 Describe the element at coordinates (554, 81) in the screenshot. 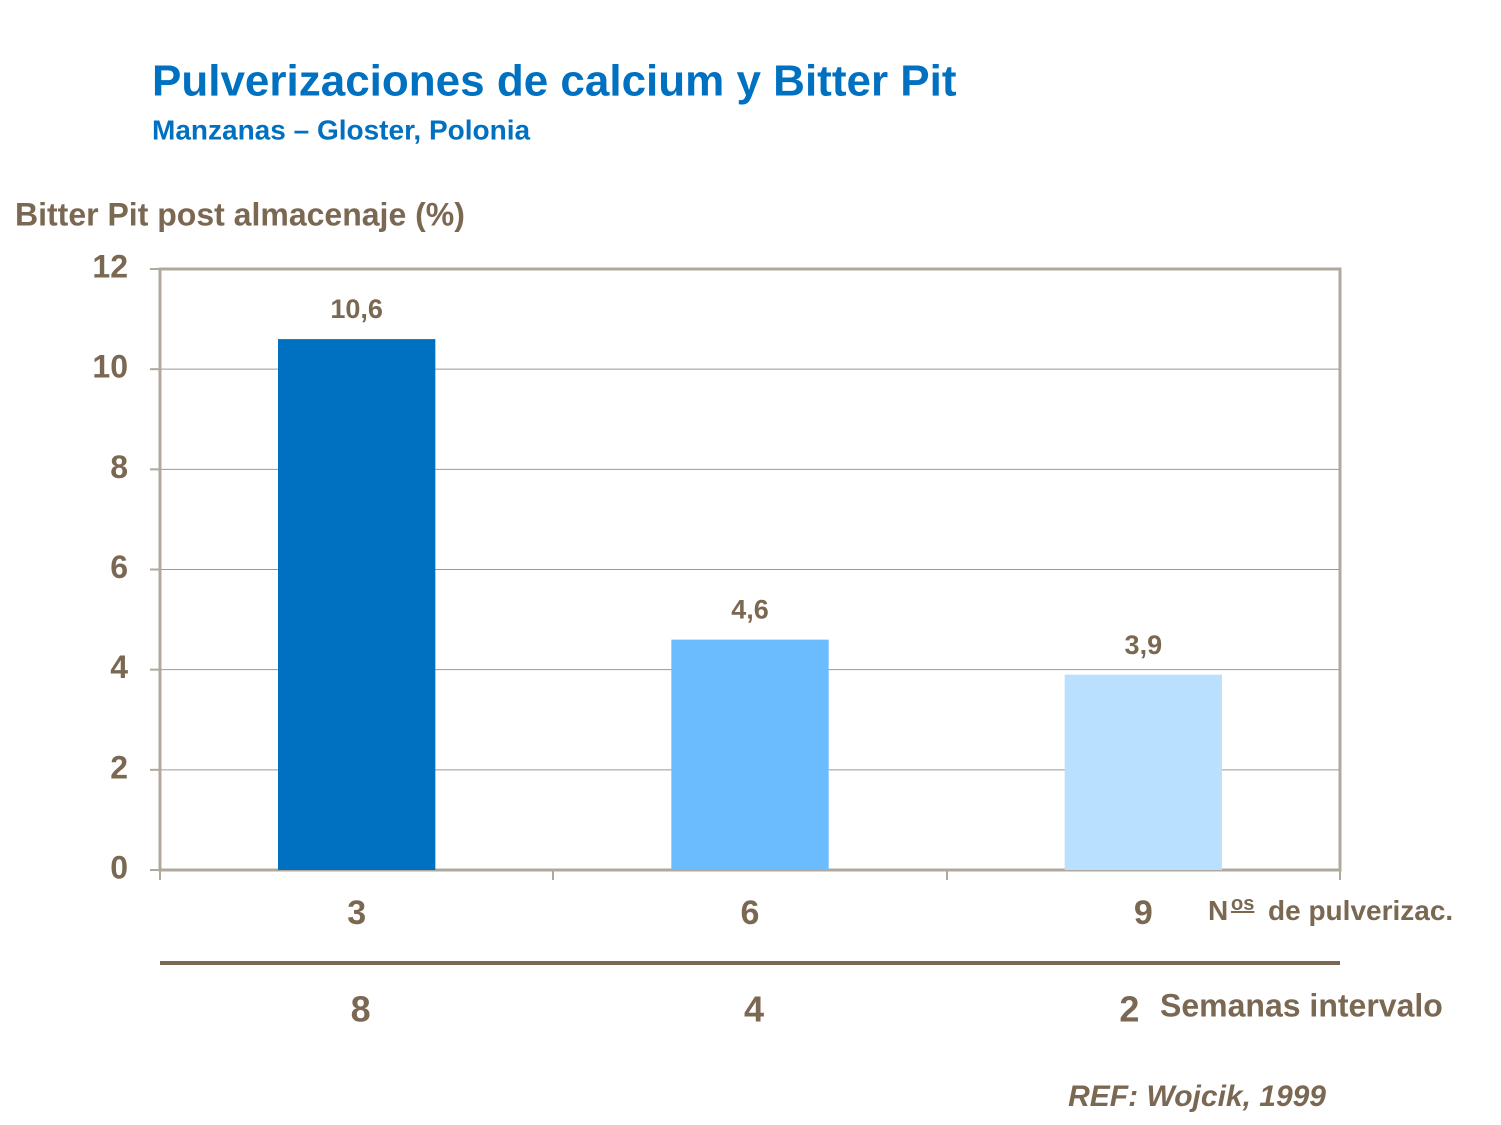

I see `chart-title: Pulverizaciones de calcium y Bitter Pit` at that location.